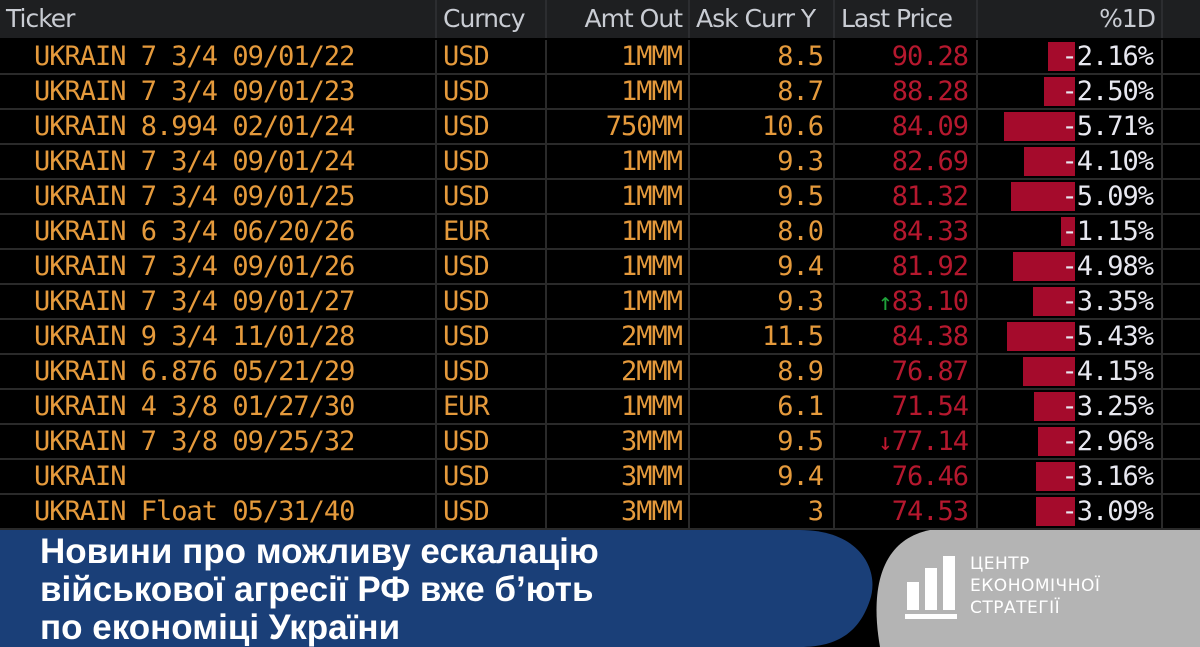 The height and width of the screenshot is (647, 1200). What do you see at coordinates (218, 126) in the screenshot?
I see `ticker-cell: UKRAIN 8.994 02/01/24` at bounding box center [218, 126].